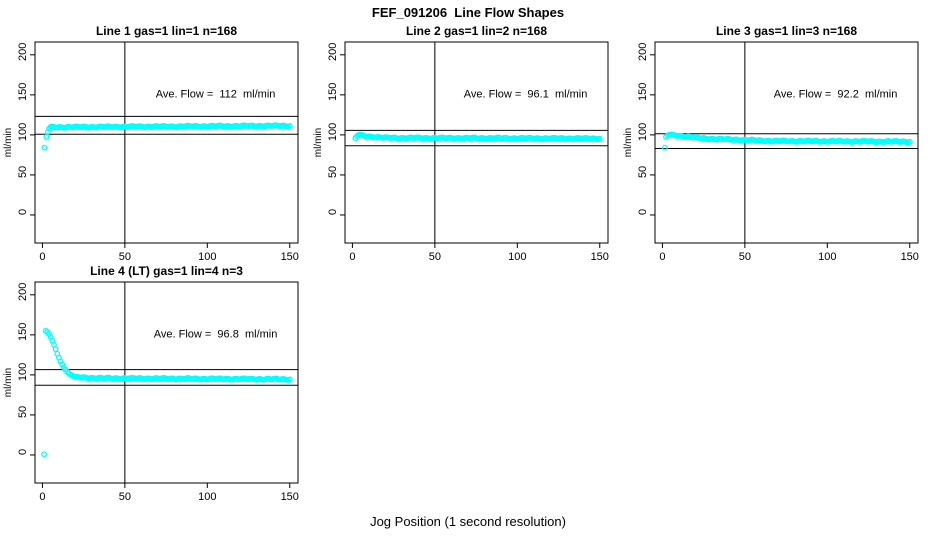 The width and height of the screenshot is (936, 540). I want to click on flow-average-annotation: Ave. Flow = 92.2 ml/min, so click(836, 94).